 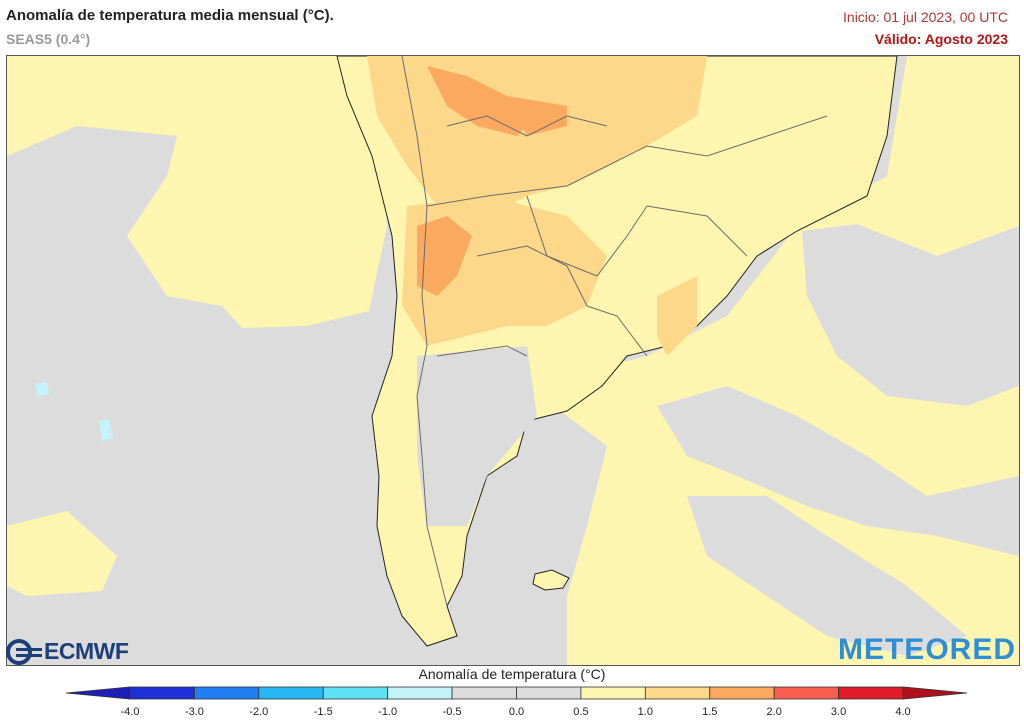 What do you see at coordinates (645, 712) in the screenshot?
I see `legend-tick-label: 1.0` at bounding box center [645, 712].